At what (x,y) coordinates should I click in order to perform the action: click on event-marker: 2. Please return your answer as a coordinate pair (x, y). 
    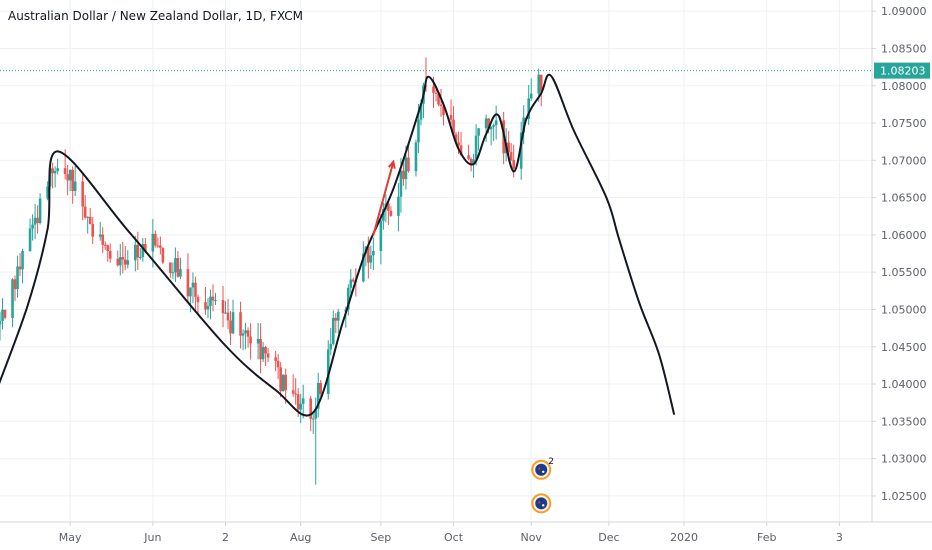
    Looking at the image, I should click on (542, 468).